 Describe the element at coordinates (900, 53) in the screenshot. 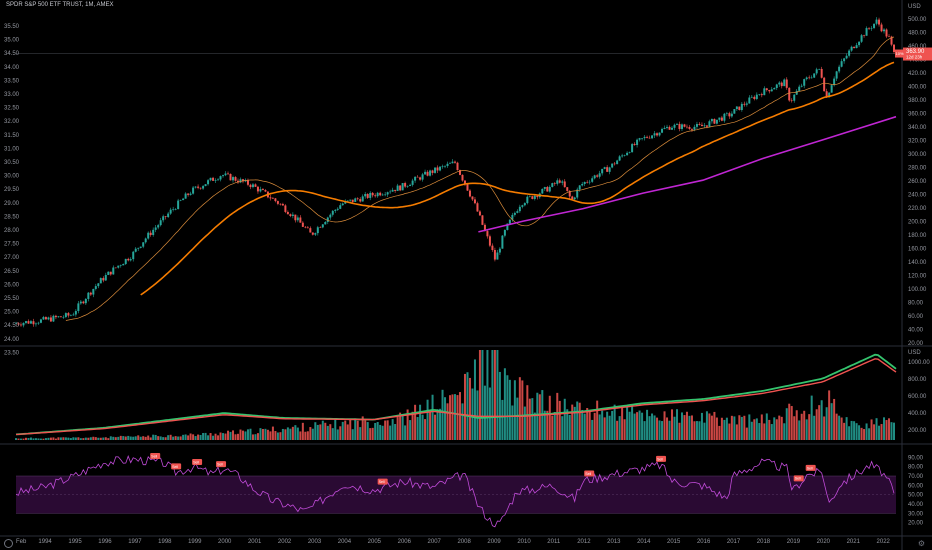

I see `last-price-marker: 10%` at that location.